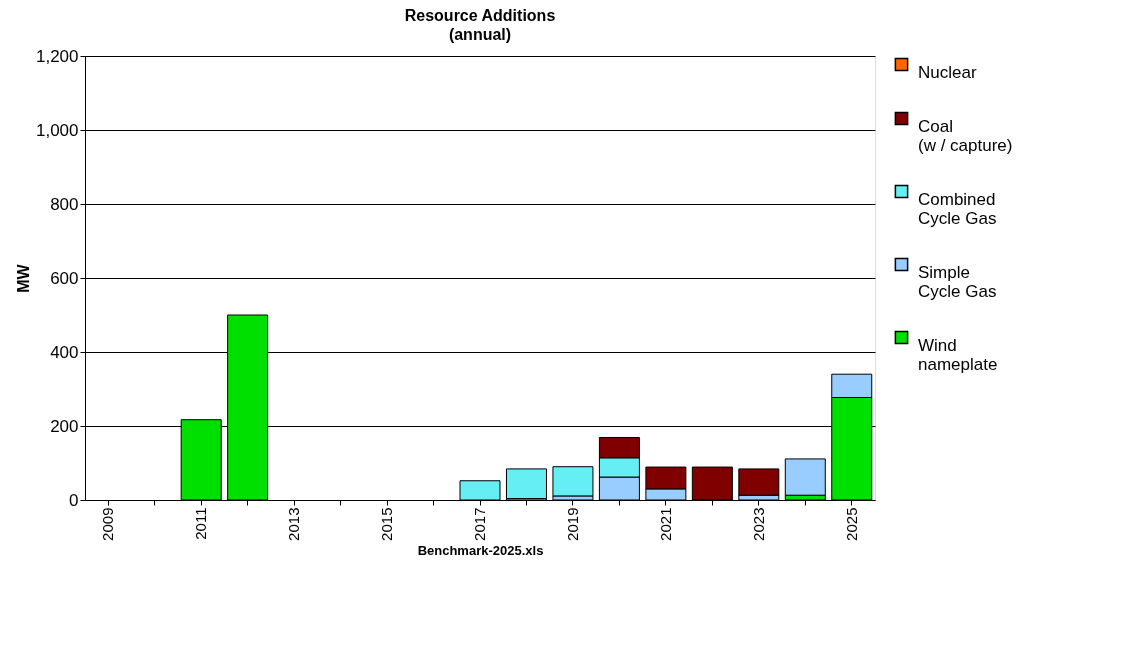  Describe the element at coordinates (958, 354) in the screenshot. I see `legend-label: Wind nameplate` at that location.